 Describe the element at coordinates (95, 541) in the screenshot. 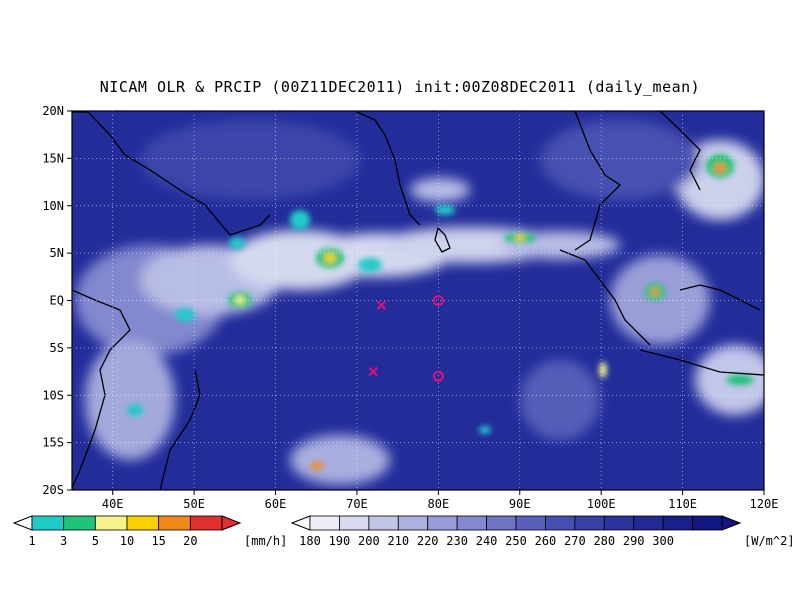

I see `colorbar-label: 5` at that location.